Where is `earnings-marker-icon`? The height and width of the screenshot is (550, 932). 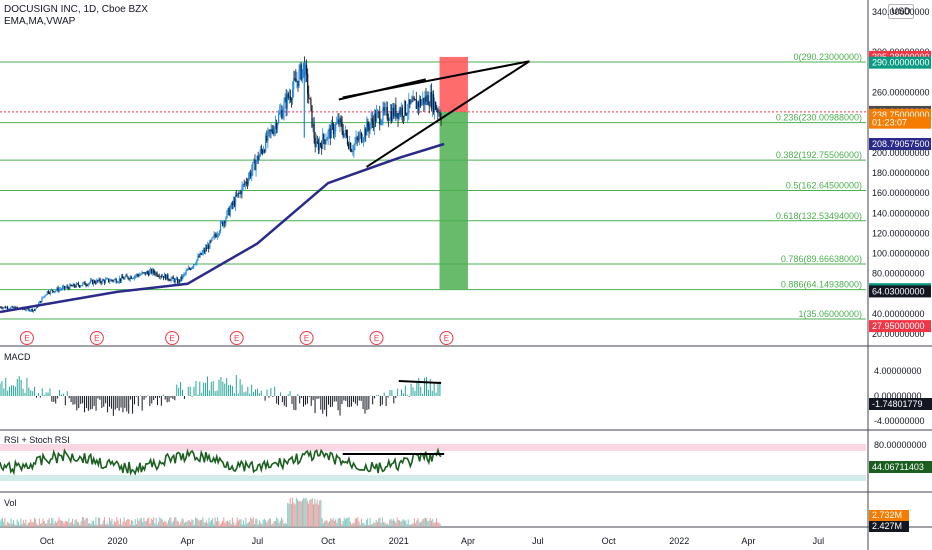 earnings-marker-icon is located at coordinates (96, 338).